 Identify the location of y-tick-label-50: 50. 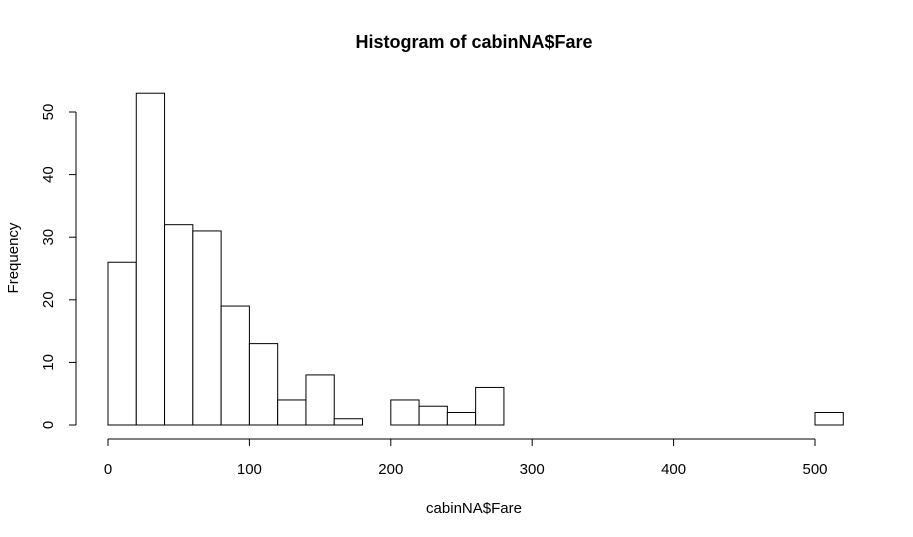
(48, 112).